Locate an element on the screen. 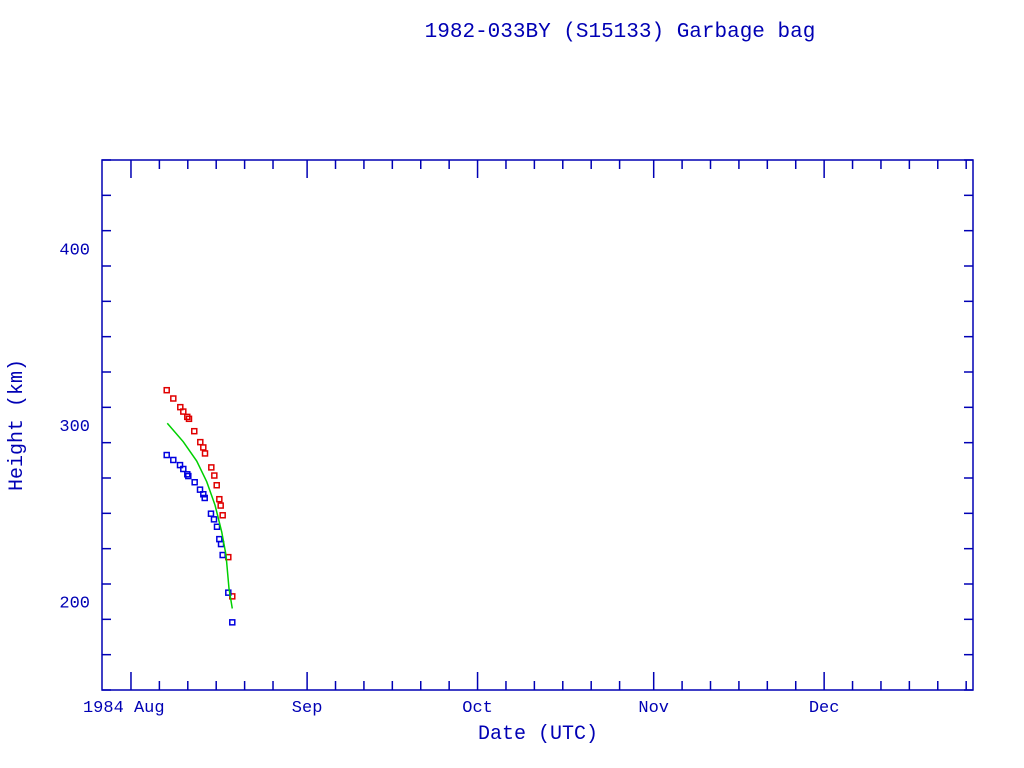  y-tick-label: 300 is located at coordinates (74, 427).